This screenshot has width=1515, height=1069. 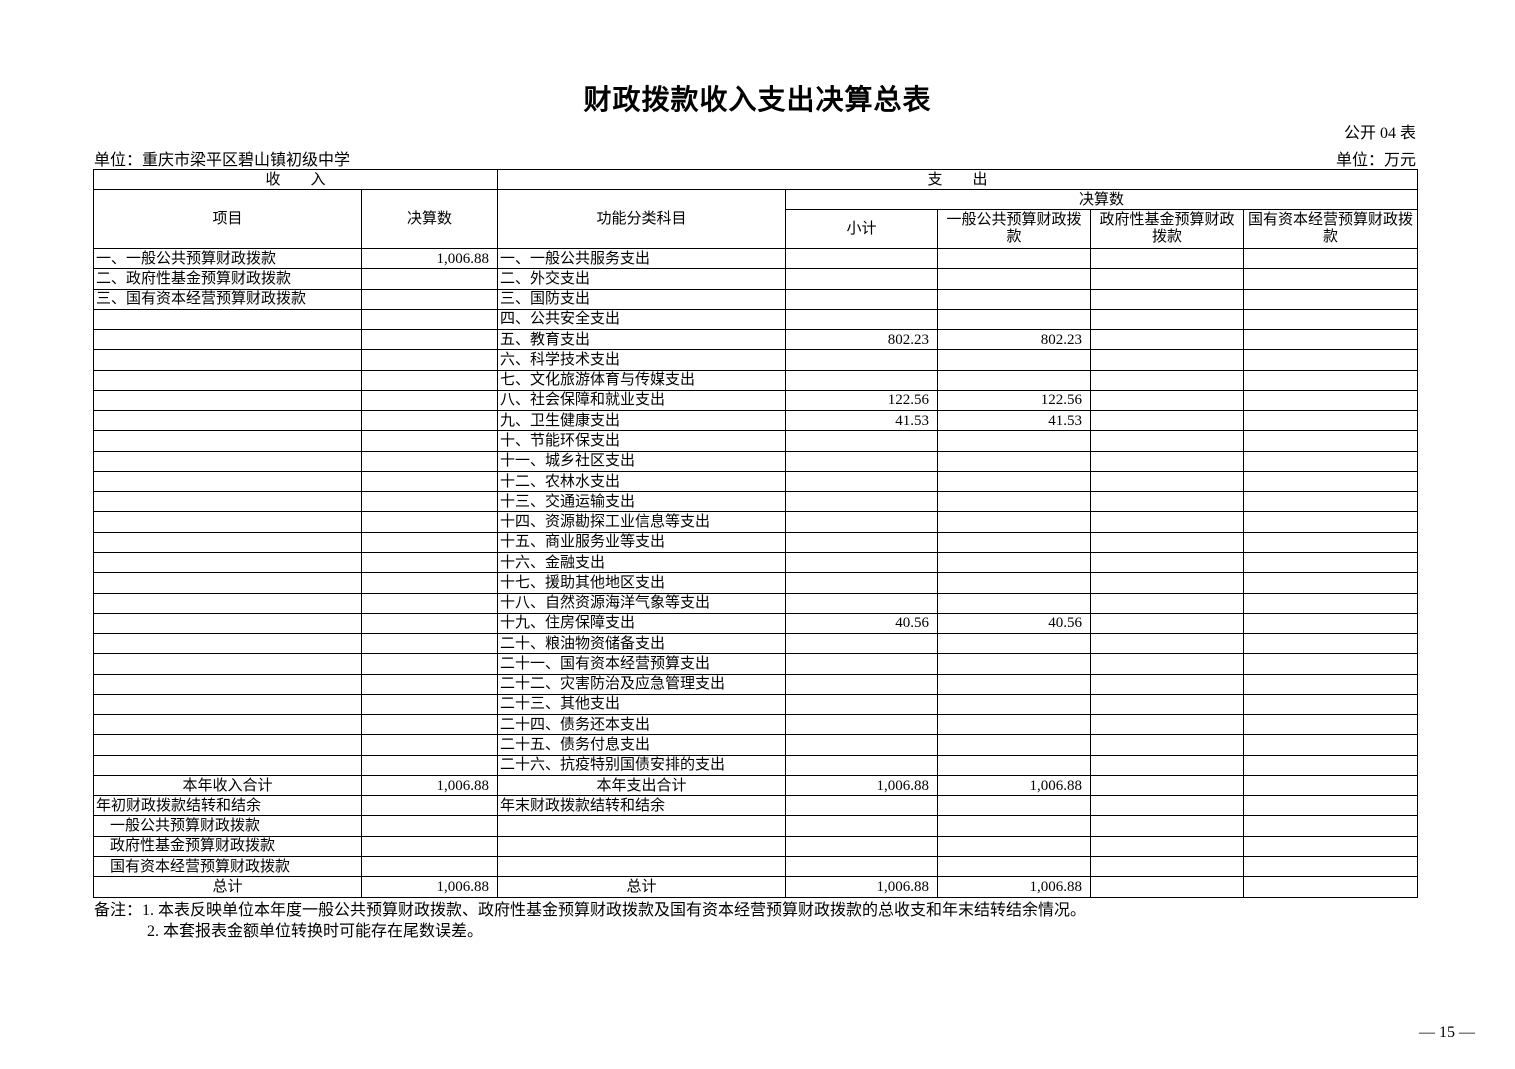 I want to click on gov-fund-header: 政府性基金预算财政拨款, so click(x=1167, y=229).